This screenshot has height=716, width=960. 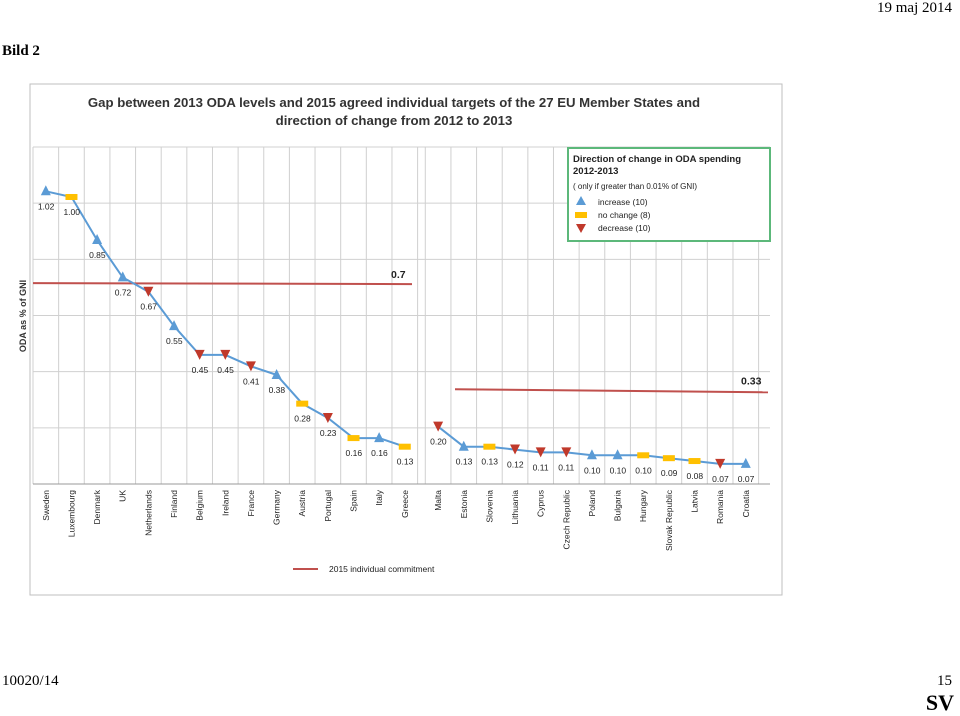 What do you see at coordinates (745, 462) in the screenshot?
I see `marker-increase-croatia` at bounding box center [745, 462].